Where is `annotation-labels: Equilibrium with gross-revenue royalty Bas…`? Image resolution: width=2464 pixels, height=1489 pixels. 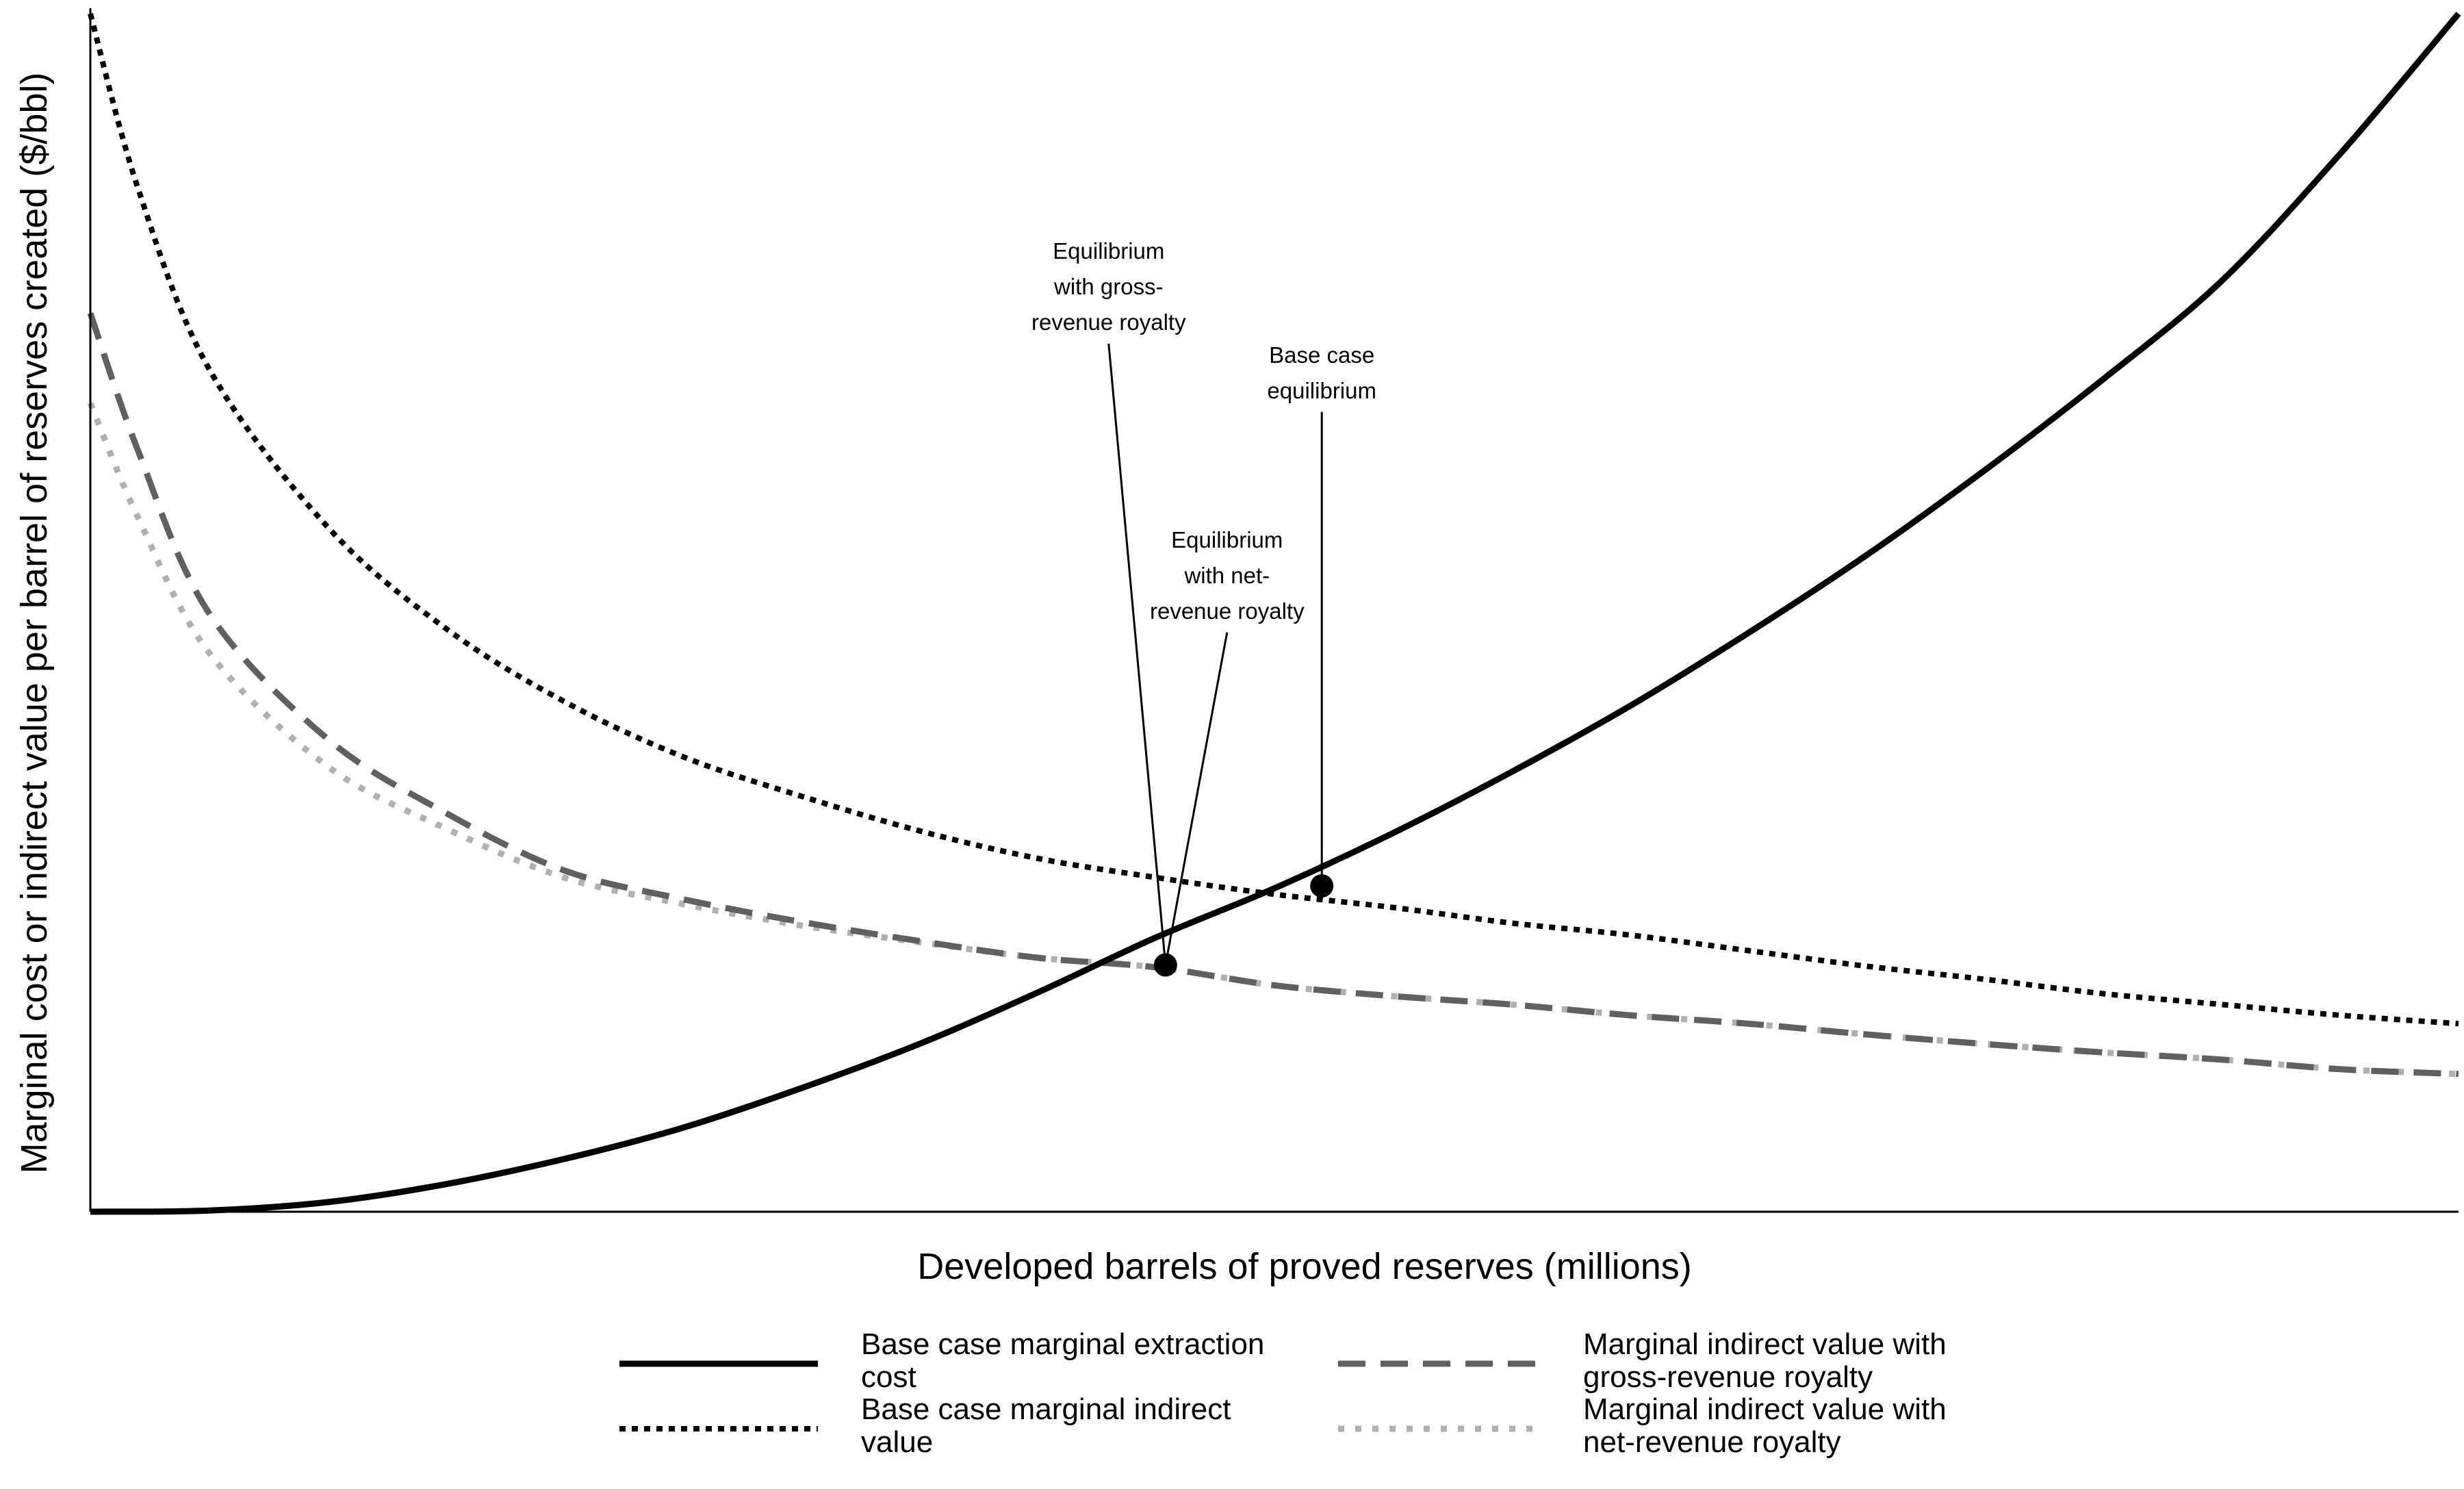 annotation-labels: Equilibrium with gross-revenue royalty Bas… is located at coordinates (1203, 431).